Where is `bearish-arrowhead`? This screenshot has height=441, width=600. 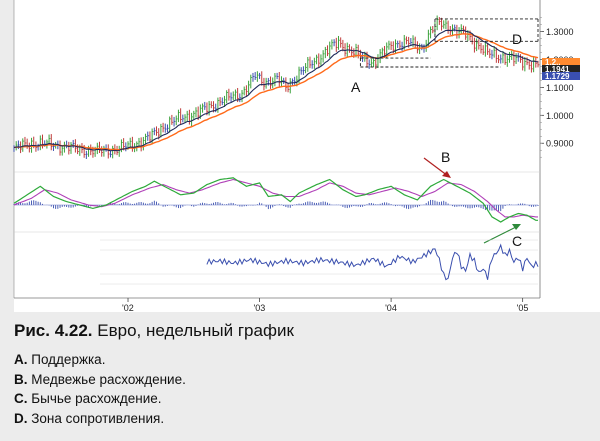
bearish-arrowhead is located at coordinates (446, 174).